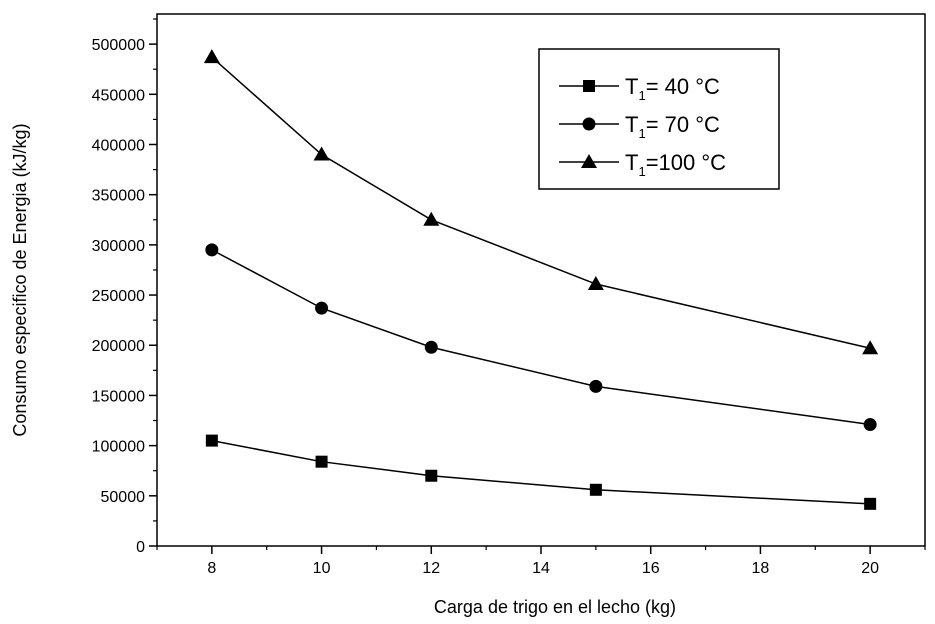 The image size is (935, 624). I want to click on legend-box, so click(659, 119).